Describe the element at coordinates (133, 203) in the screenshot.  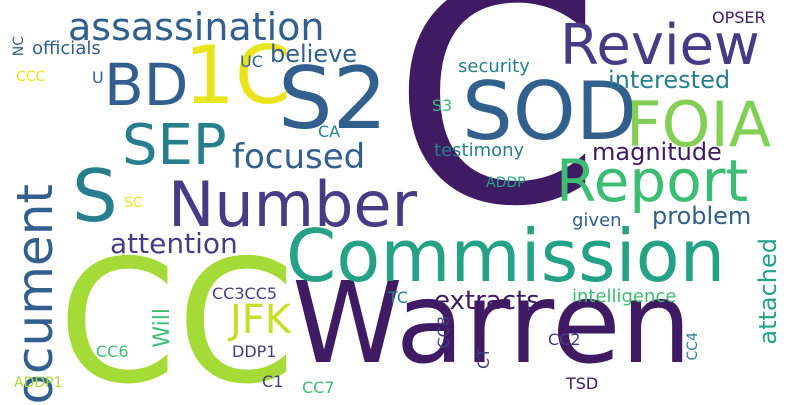
I see `word-sc: SC` at that location.